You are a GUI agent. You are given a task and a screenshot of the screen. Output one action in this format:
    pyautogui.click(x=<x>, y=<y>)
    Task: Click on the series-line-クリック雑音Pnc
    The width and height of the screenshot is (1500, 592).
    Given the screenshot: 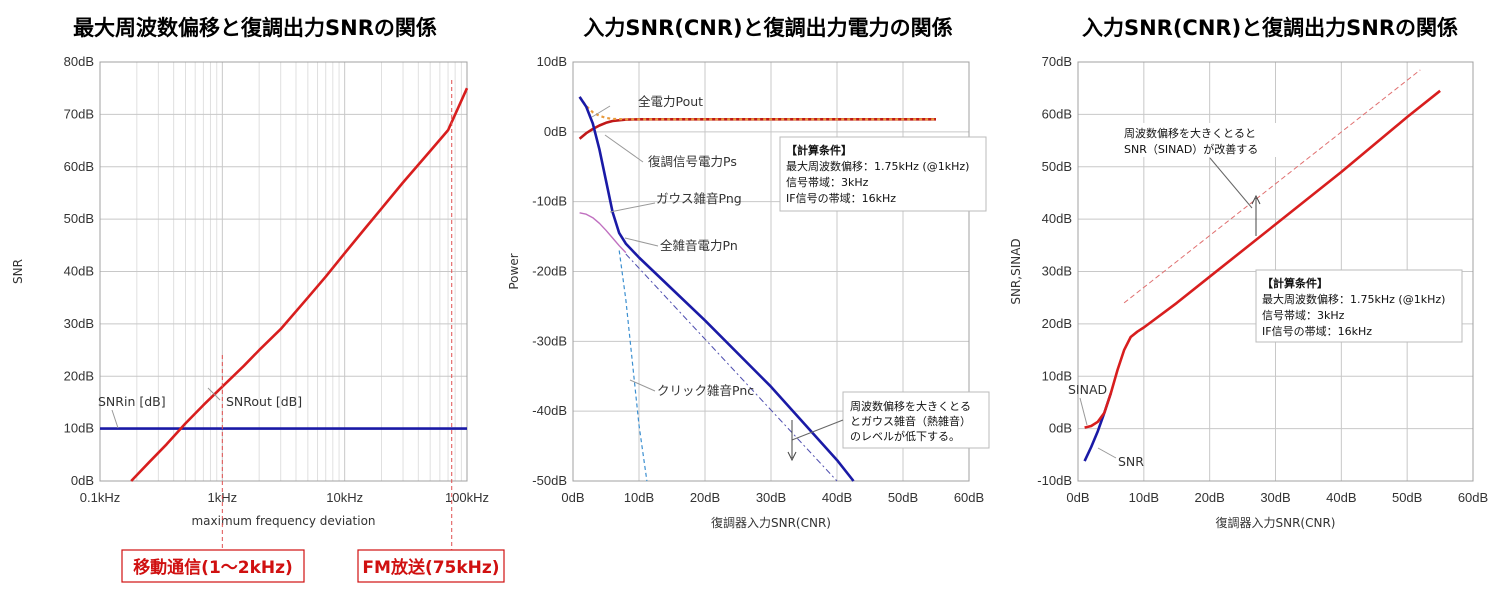 What is the action you would take?
    pyautogui.click(x=633, y=366)
    